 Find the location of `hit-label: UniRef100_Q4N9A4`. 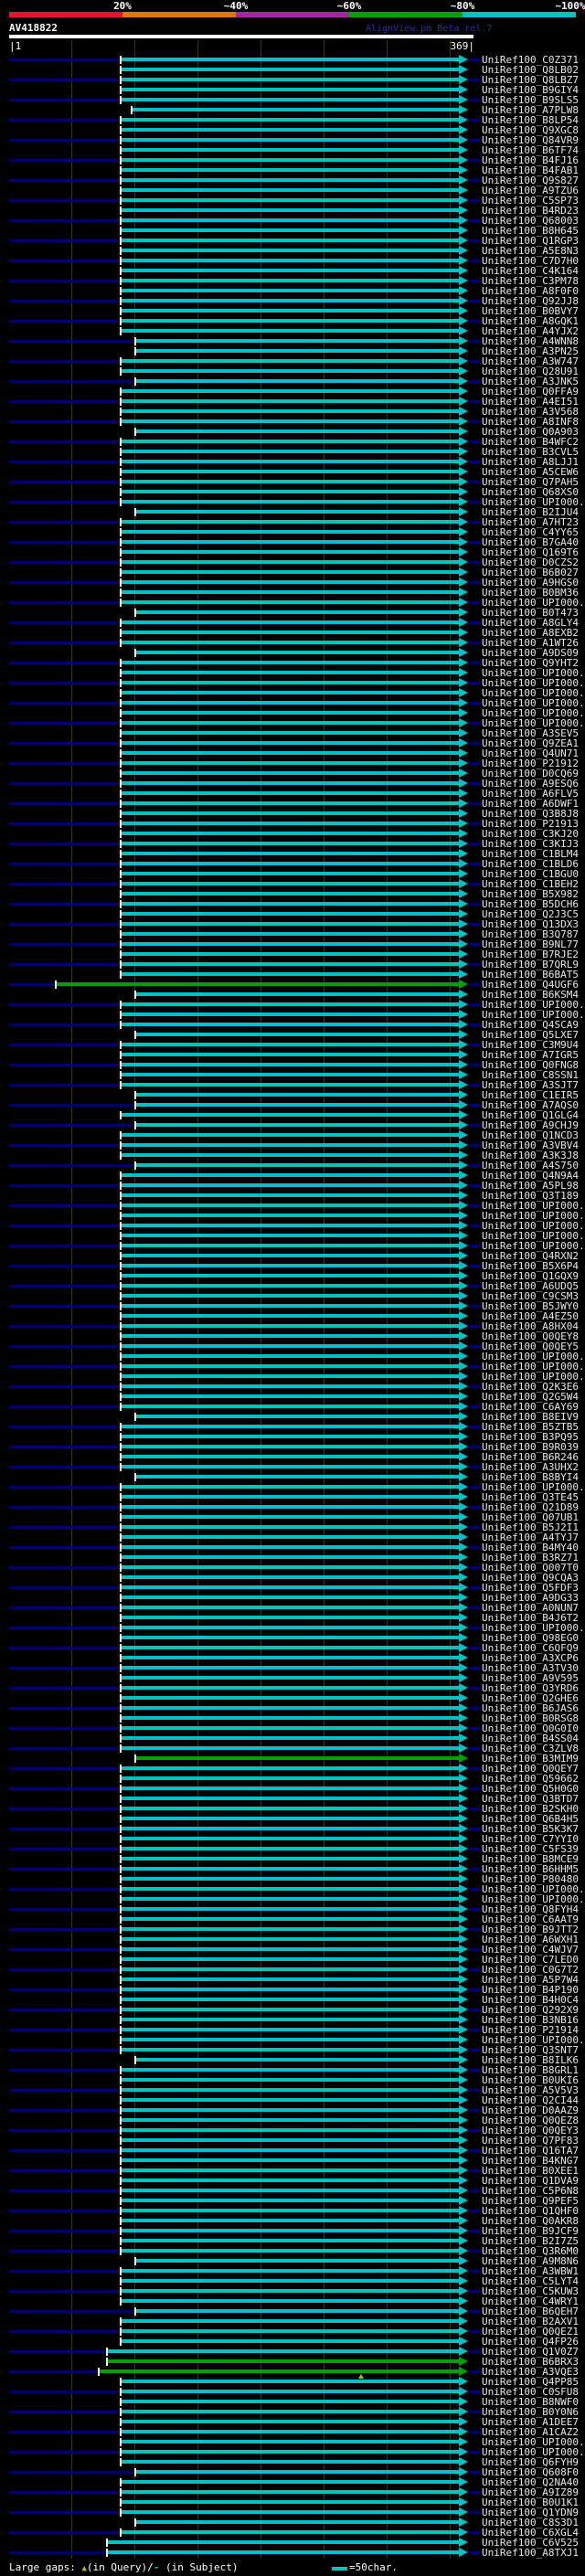

hit-label: UniRef100_Q4N9A4 is located at coordinates (531, 1176).